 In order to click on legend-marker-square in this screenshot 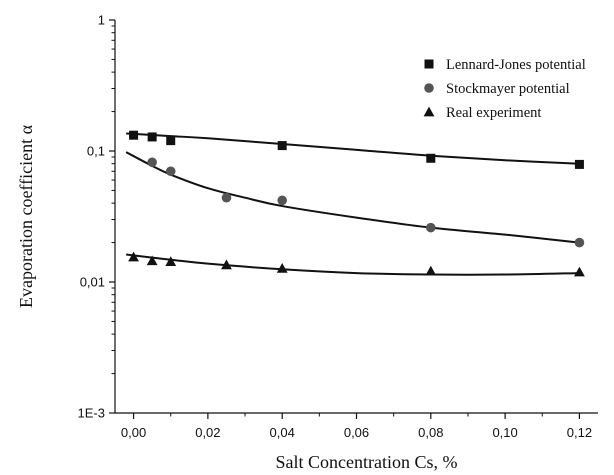, I will do `click(429, 64)`.